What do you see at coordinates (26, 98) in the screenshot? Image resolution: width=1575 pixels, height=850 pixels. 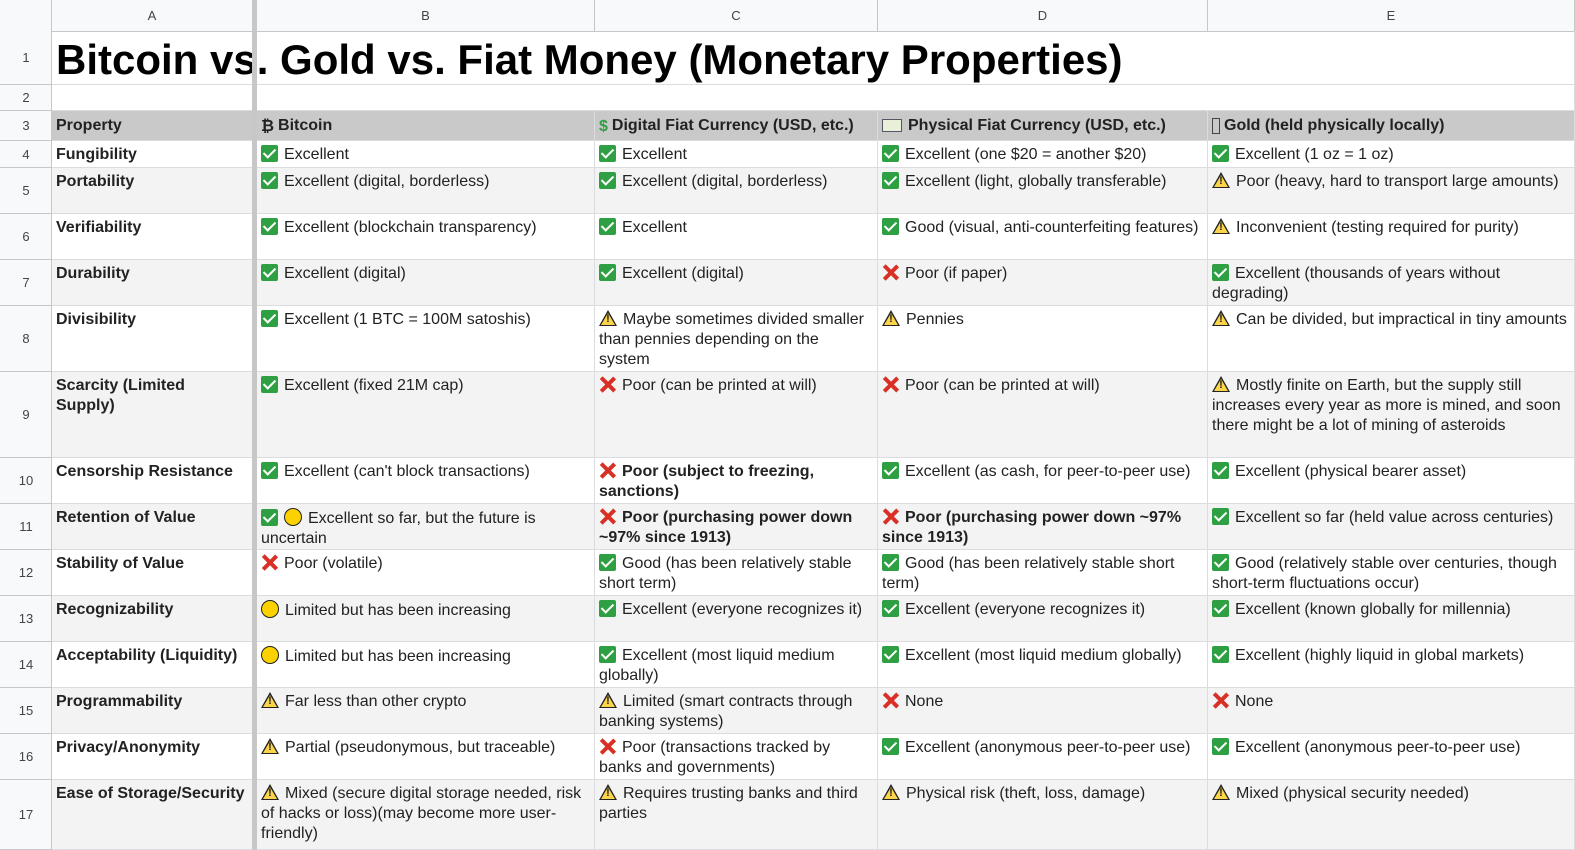 I see `row-header-2: 2` at bounding box center [26, 98].